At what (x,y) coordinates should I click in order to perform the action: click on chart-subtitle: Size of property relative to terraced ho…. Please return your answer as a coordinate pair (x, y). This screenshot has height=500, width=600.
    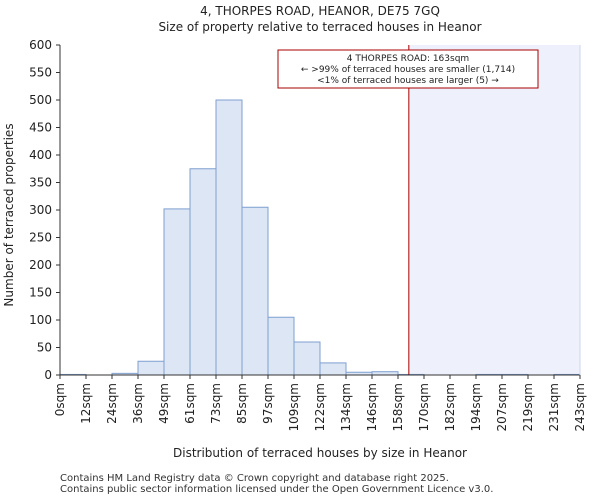
    Looking at the image, I should click on (319, 27).